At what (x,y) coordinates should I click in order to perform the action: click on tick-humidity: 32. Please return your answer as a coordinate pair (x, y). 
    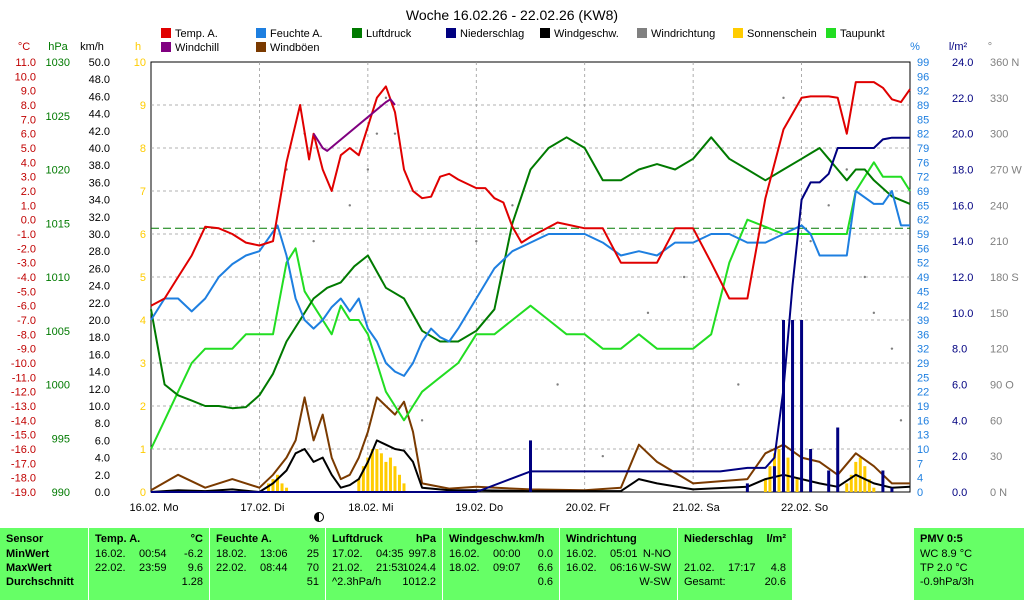
    Looking at the image, I should click on (923, 350).